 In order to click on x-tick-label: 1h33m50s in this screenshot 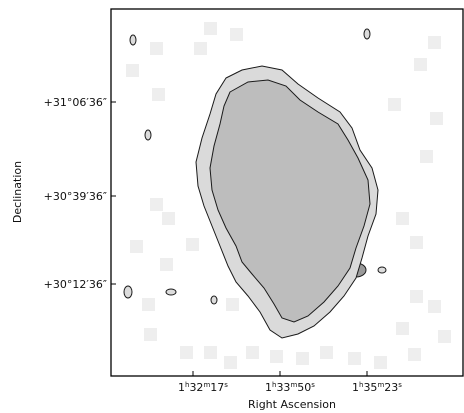, I will do `click(290, 387)`.